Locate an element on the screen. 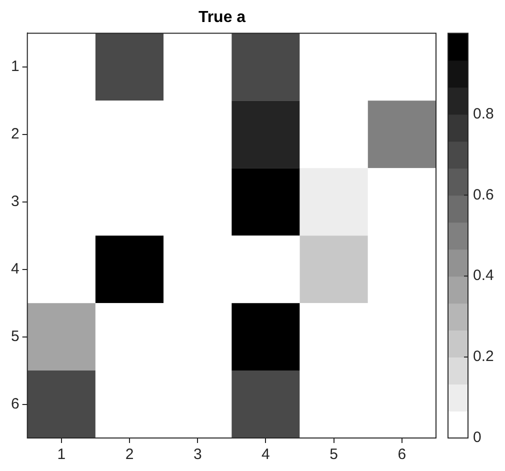  y-tick-label: 2 is located at coordinates (15, 134).